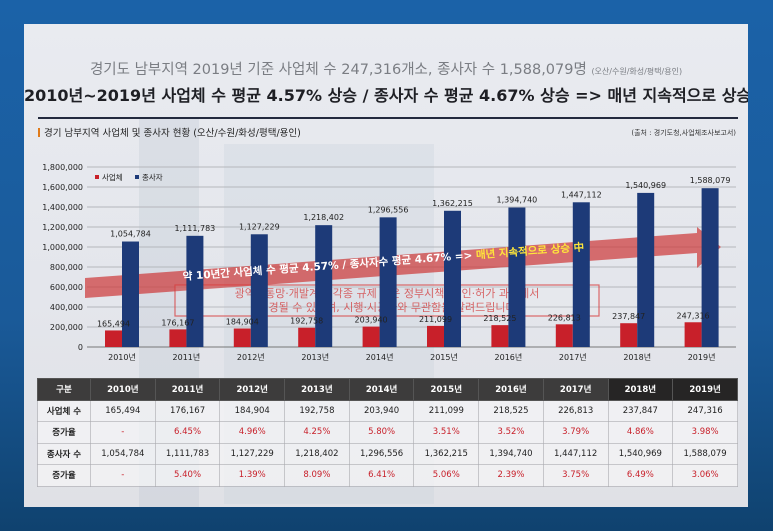 This screenshot has height=531, width=773. I want to click on x-tick-label: 2012년, so click(251, 357).